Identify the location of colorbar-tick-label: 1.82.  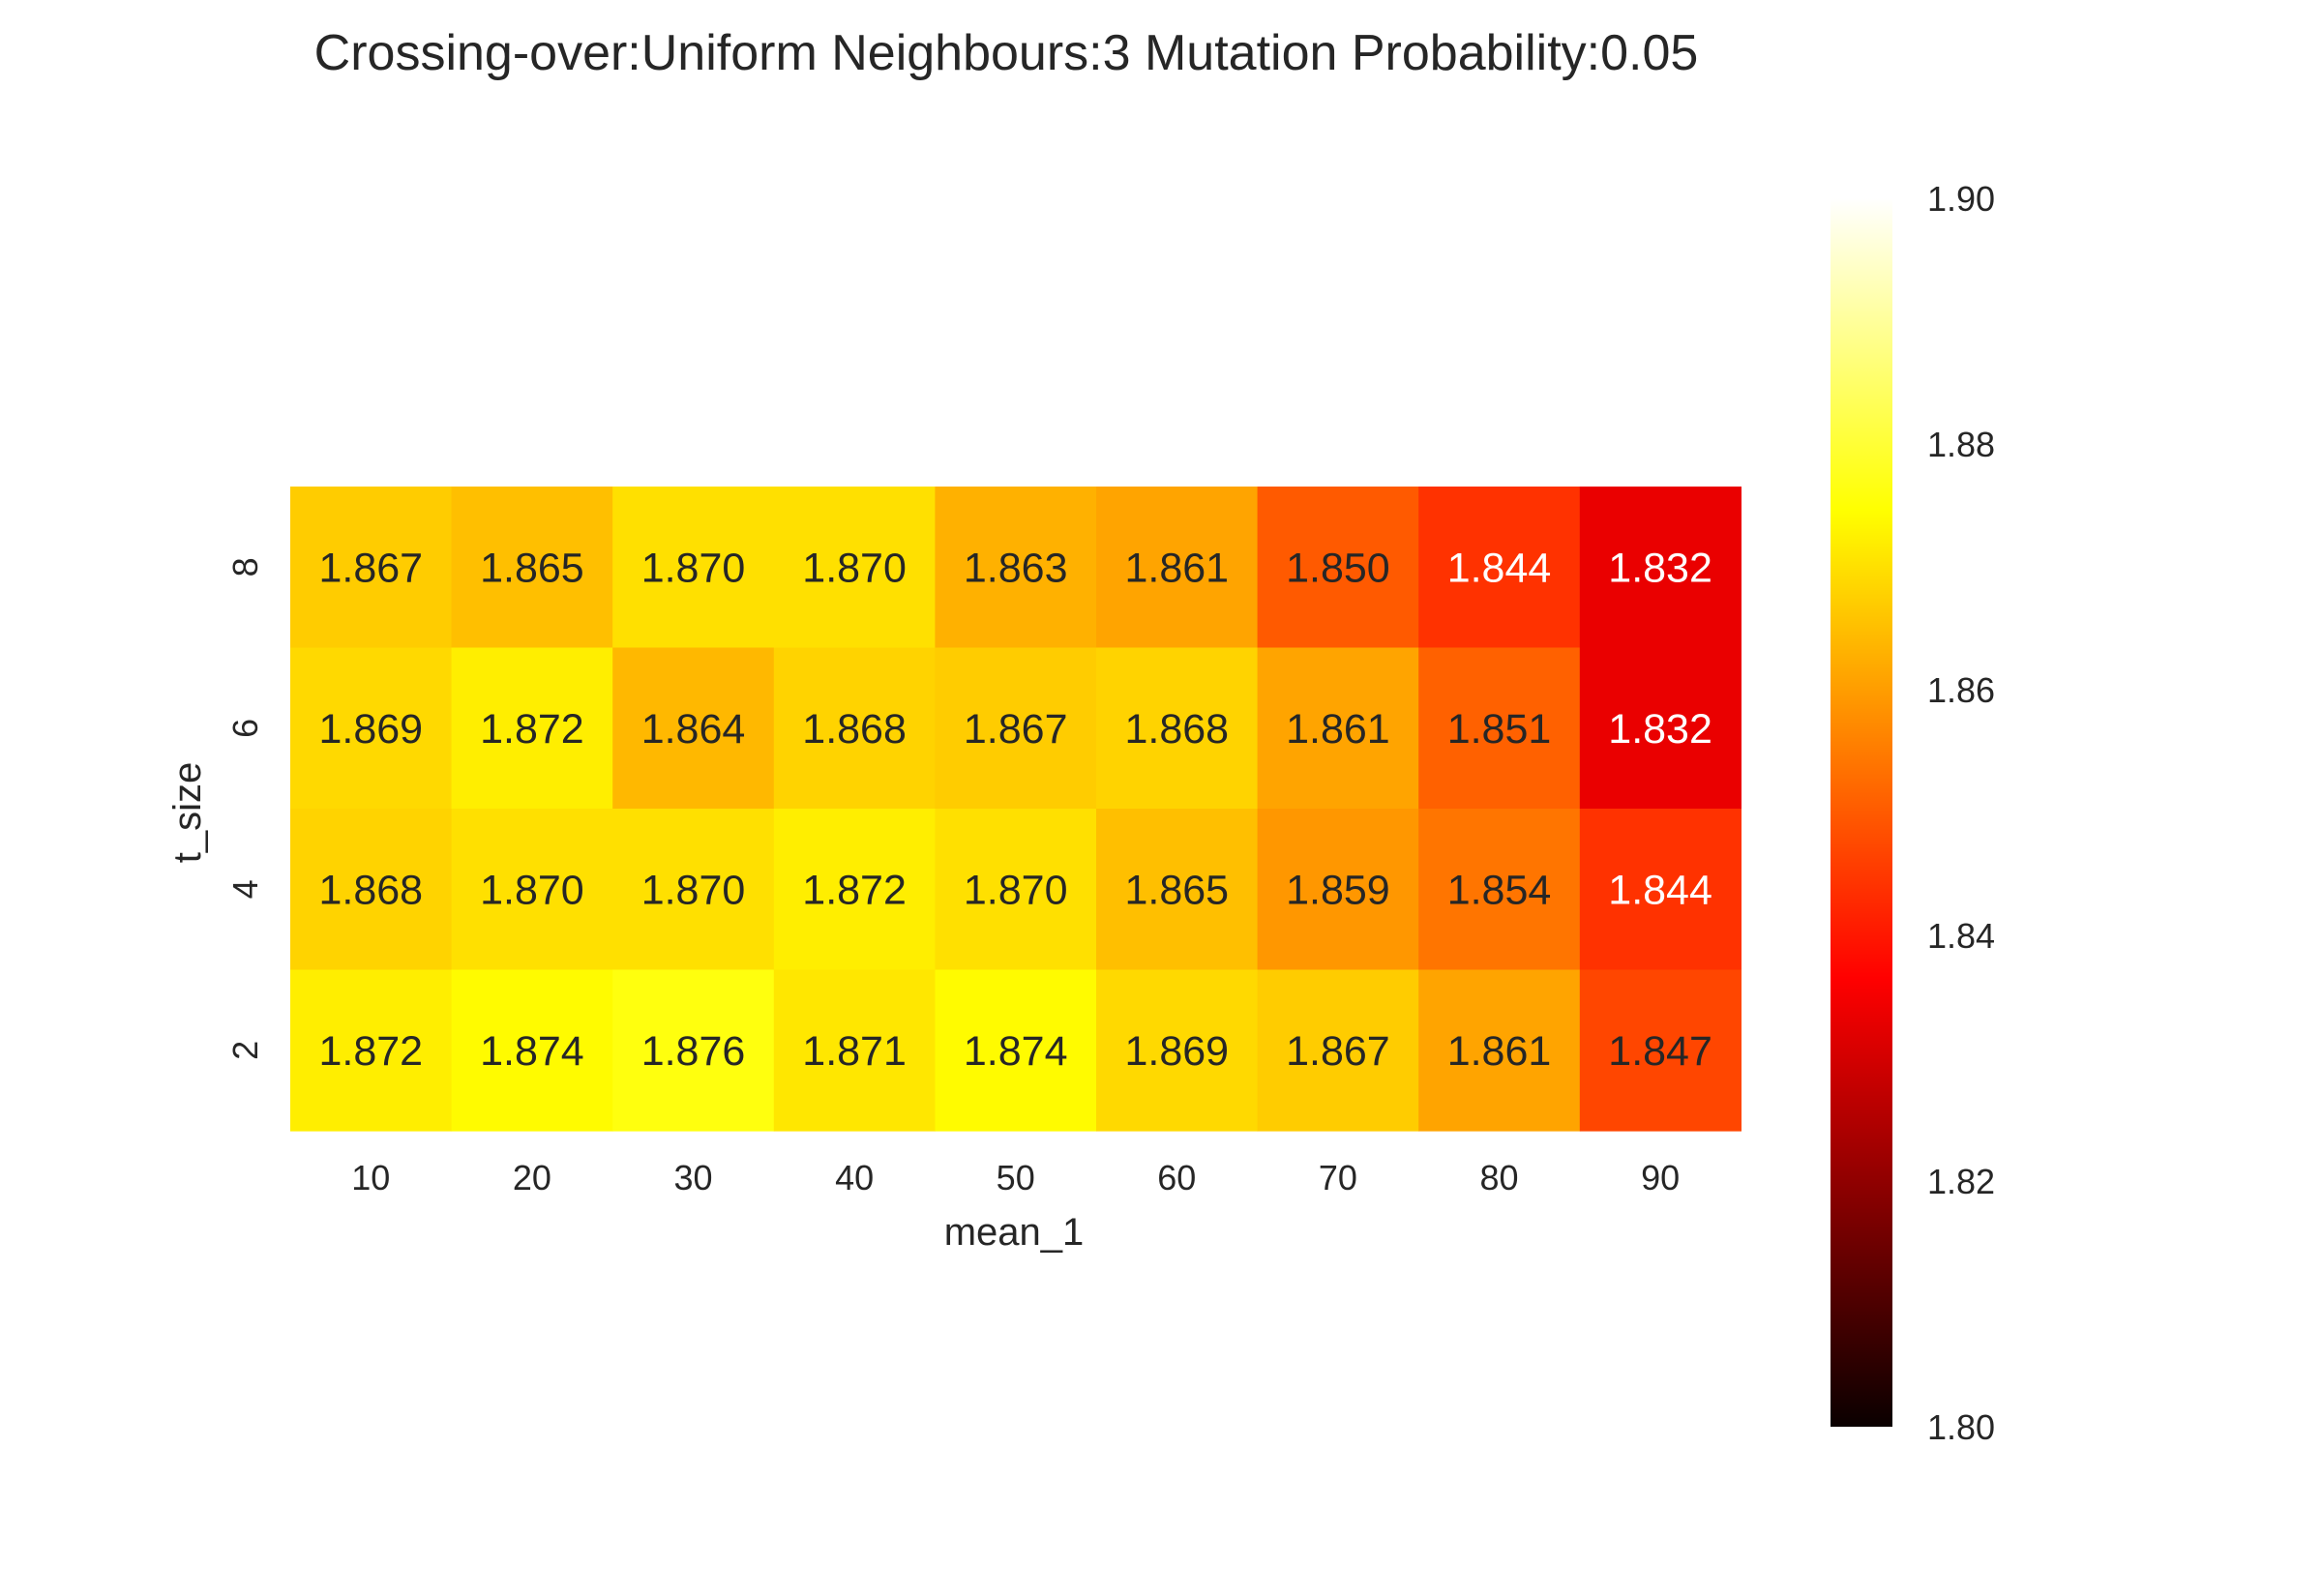
(1961, 1181).